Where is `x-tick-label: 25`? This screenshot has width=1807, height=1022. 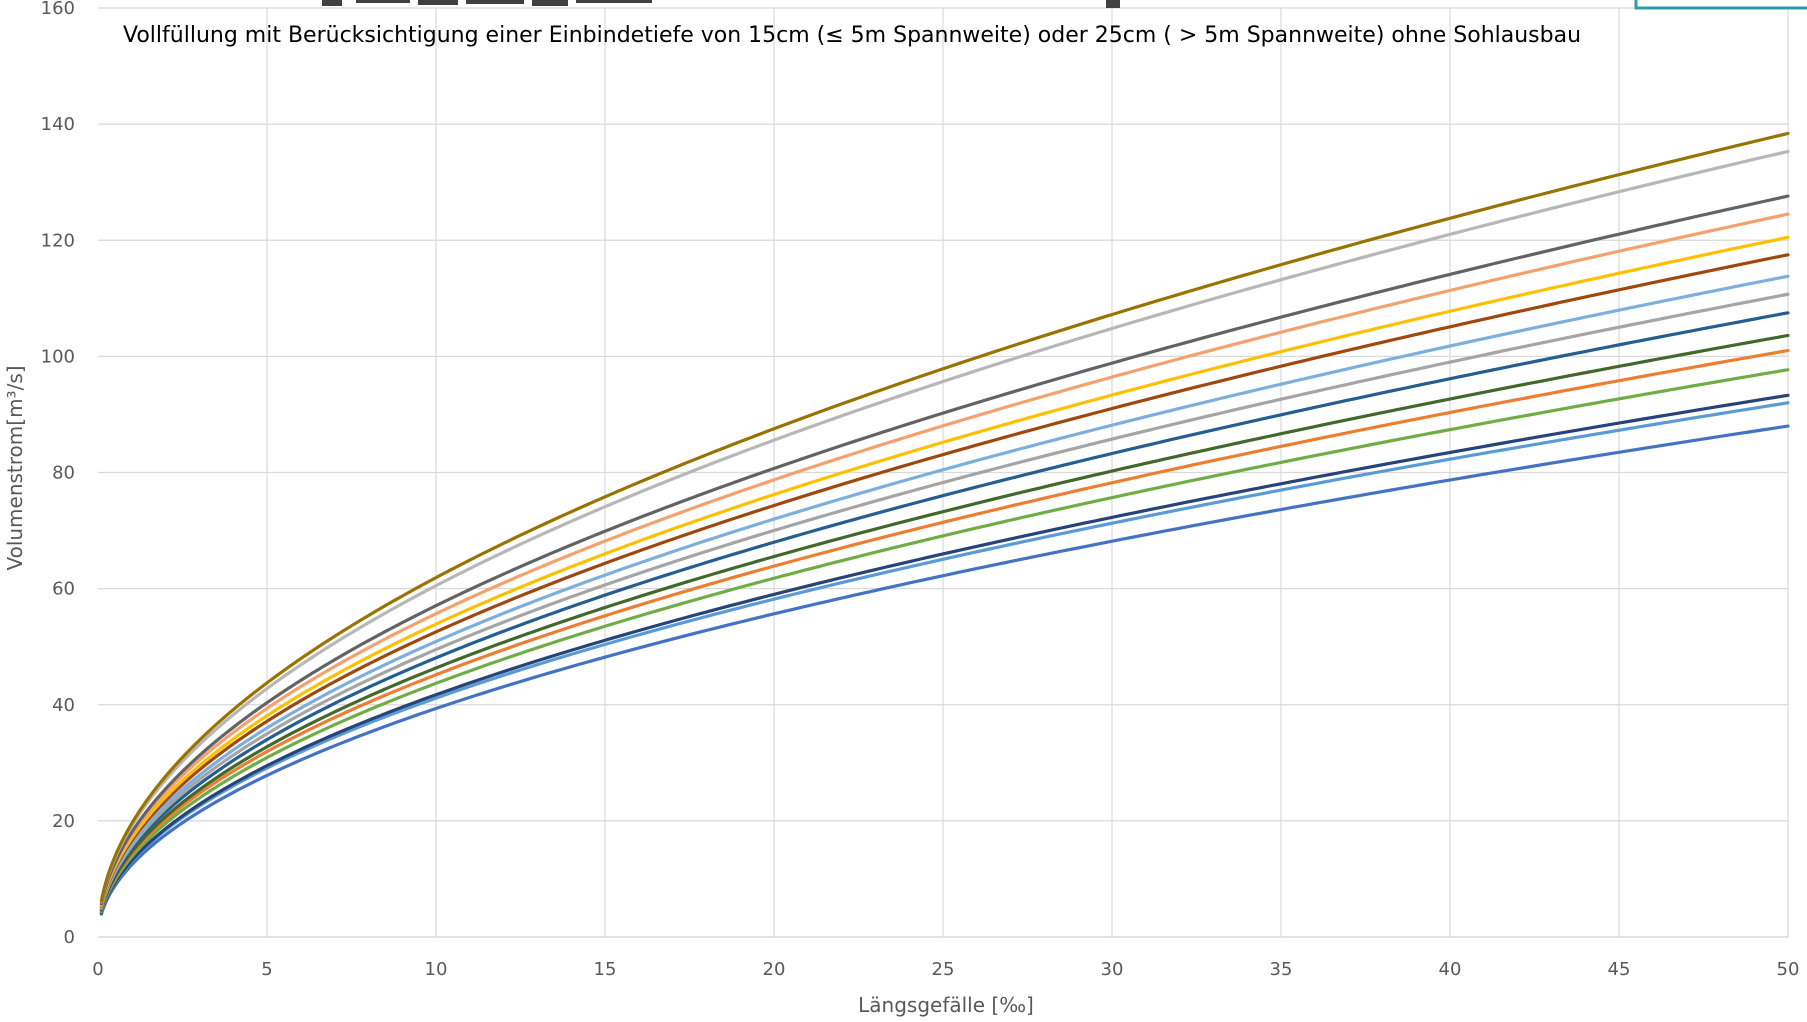
x-tick-label: 25 is located at coordinates (943, 969).